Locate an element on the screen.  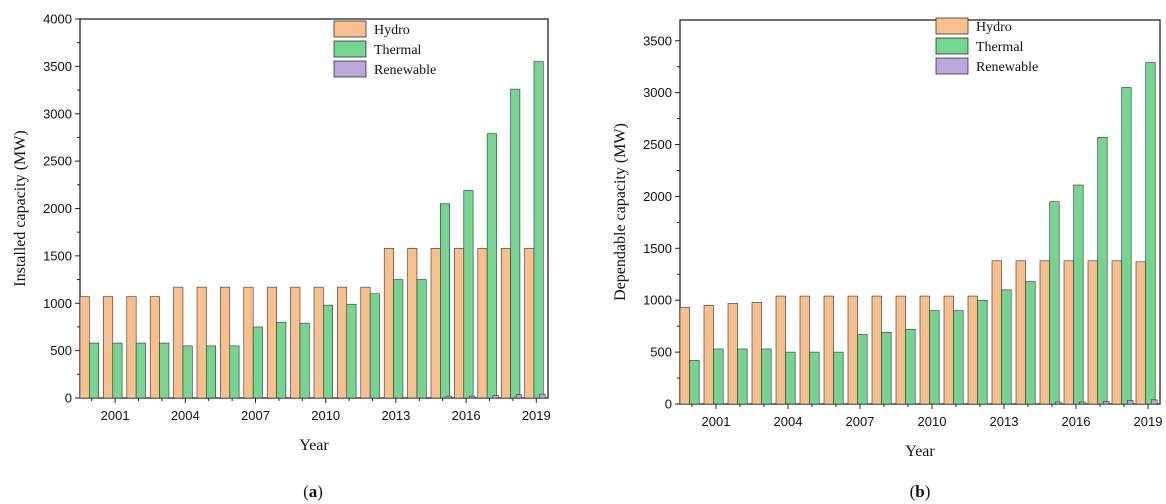
bar-thermal-2003 is located at coordinates (164, 370).